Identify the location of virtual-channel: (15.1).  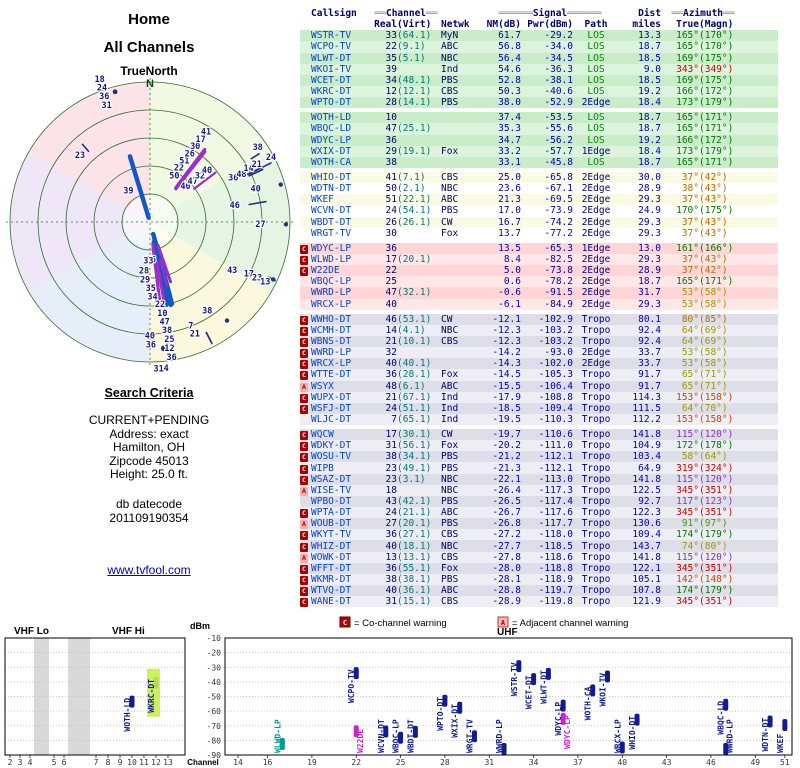
(414, 602).